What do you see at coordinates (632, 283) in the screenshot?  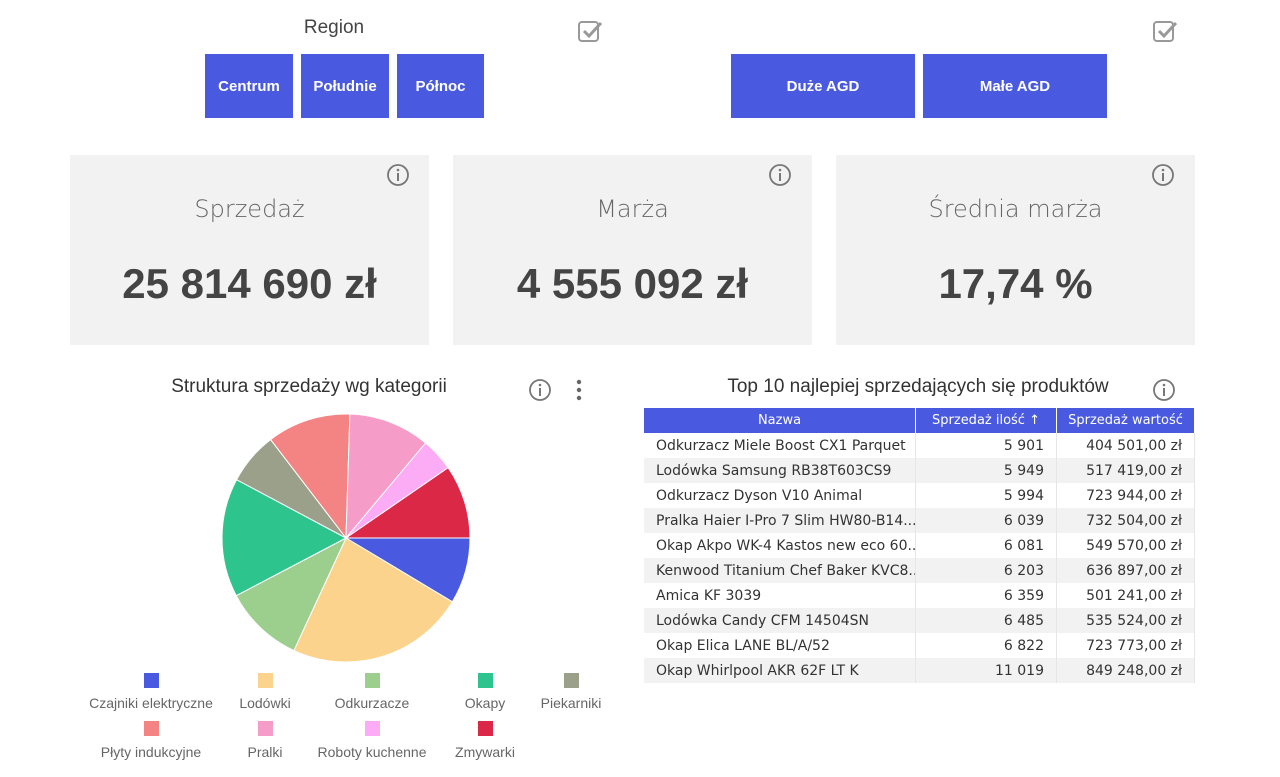 I see `kpi-value: 4 555 092 zł` at bounding box center [632, 283].